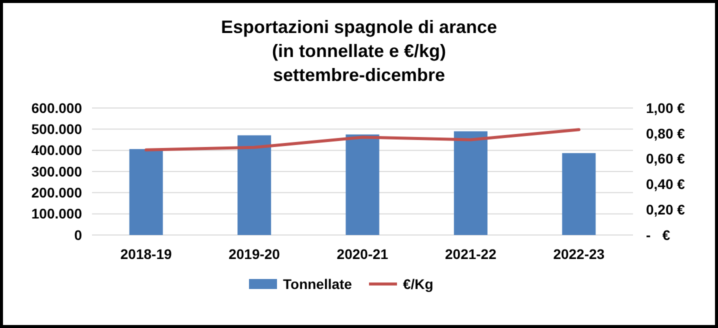 This screenshot has height=328, width=718. What do you see at coordinates (362, 254) in the screenshot?
I see `x-tick-label: 2020-21` at bounding box center [362, 254].